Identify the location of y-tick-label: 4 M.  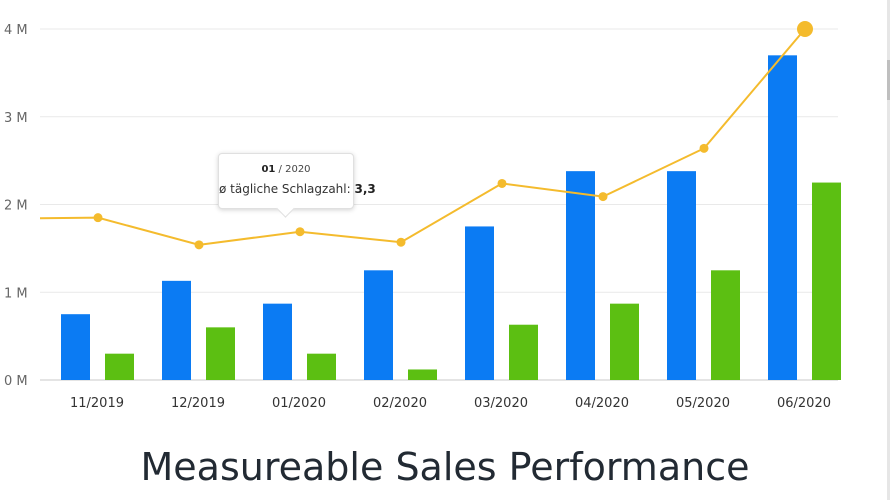
(16, 30).